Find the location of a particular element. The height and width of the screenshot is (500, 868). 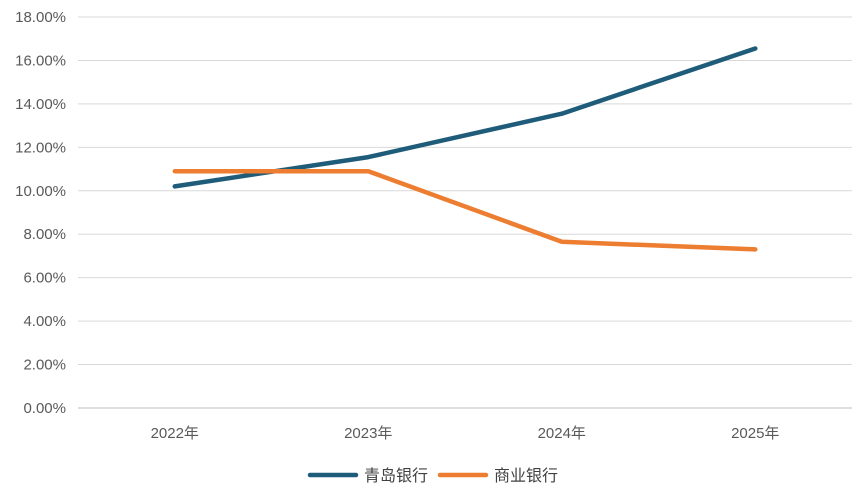

y-tick-label: 14.00% is located at coordinates (40, 104).